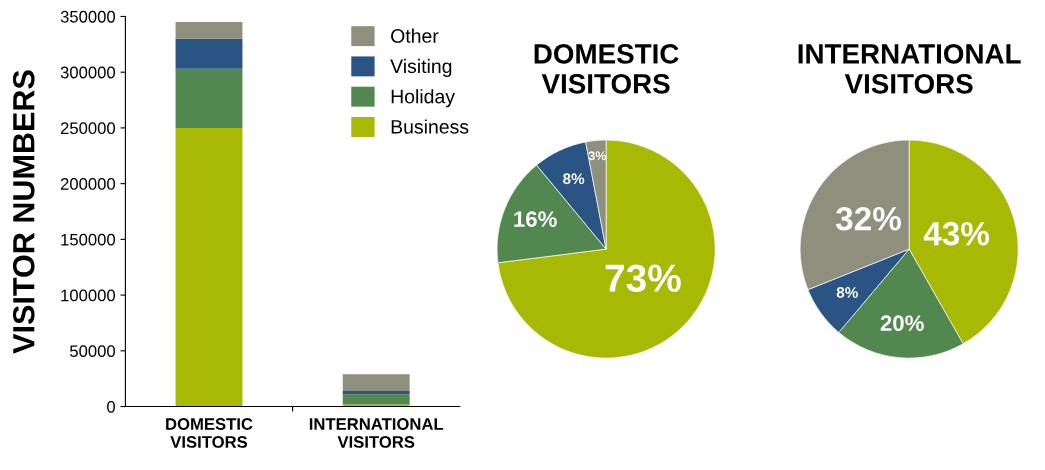 The image size is (1045, 470). What do you see at coordinates (88, 239) in the screenshot?
I see `y-tick-label: 150000` at bounding box center [88, 239].